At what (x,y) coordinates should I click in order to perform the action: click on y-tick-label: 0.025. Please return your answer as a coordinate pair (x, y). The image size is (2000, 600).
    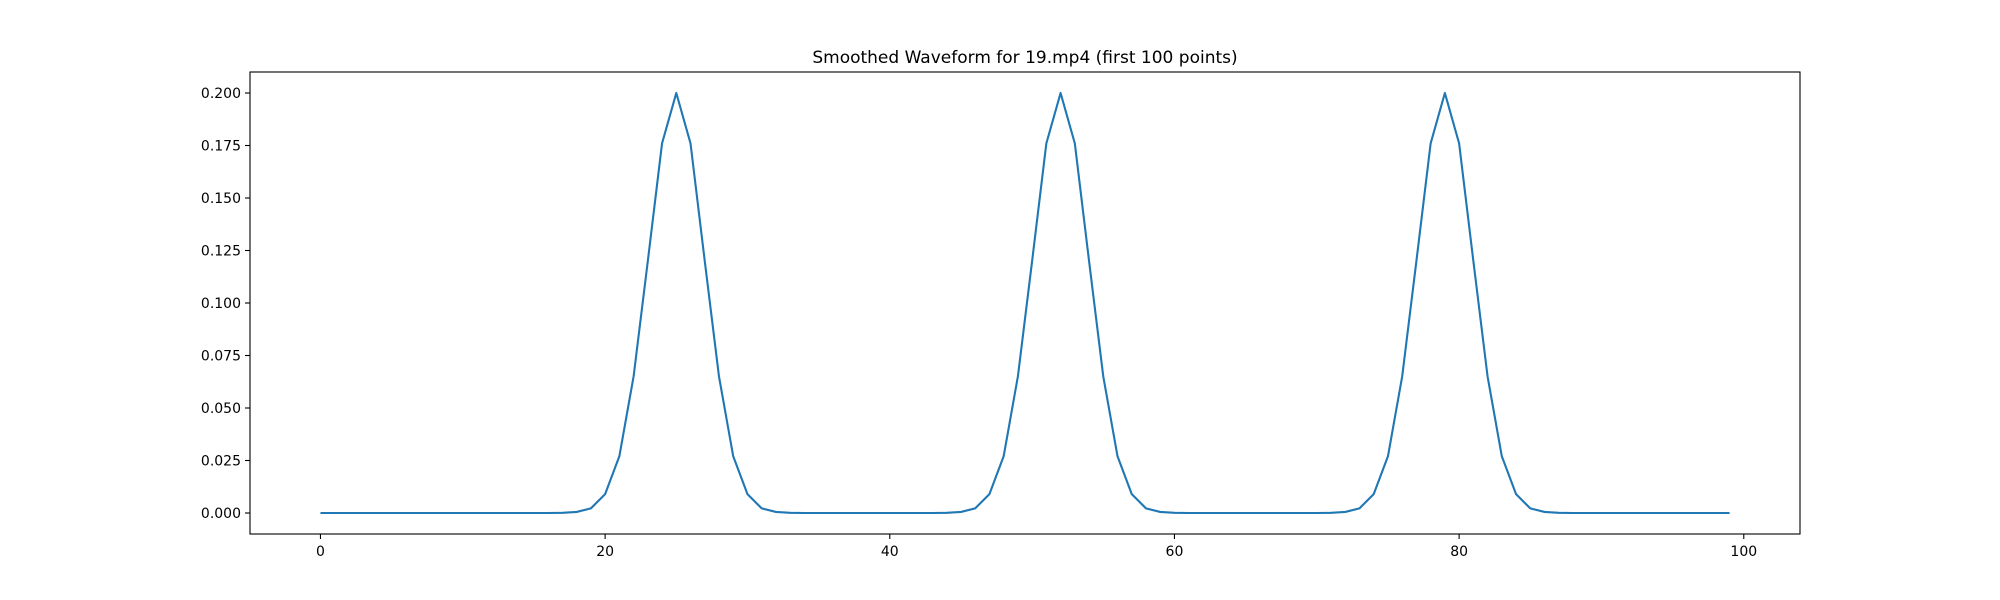
    Looking at the image, I should click on (221, 462).